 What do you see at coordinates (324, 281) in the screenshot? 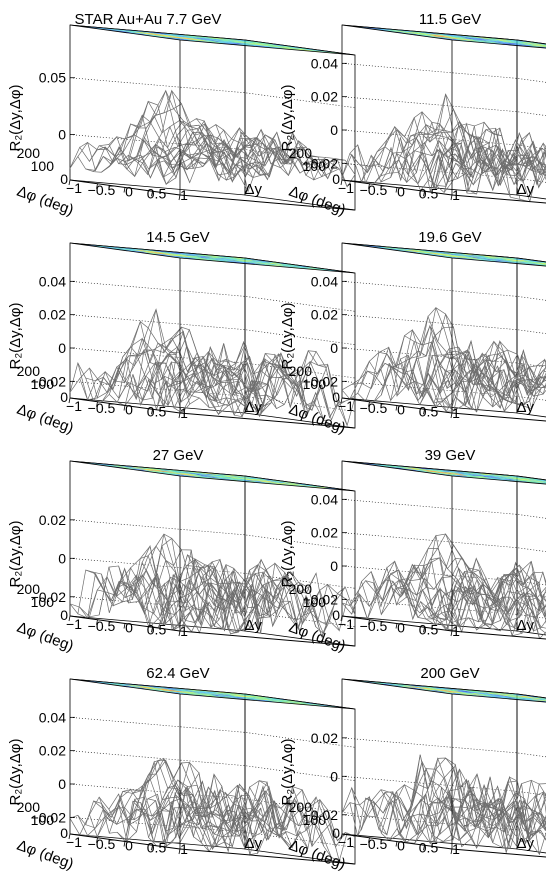
I see `z-tick-label: 0.04` at bounding box center [324, 281].